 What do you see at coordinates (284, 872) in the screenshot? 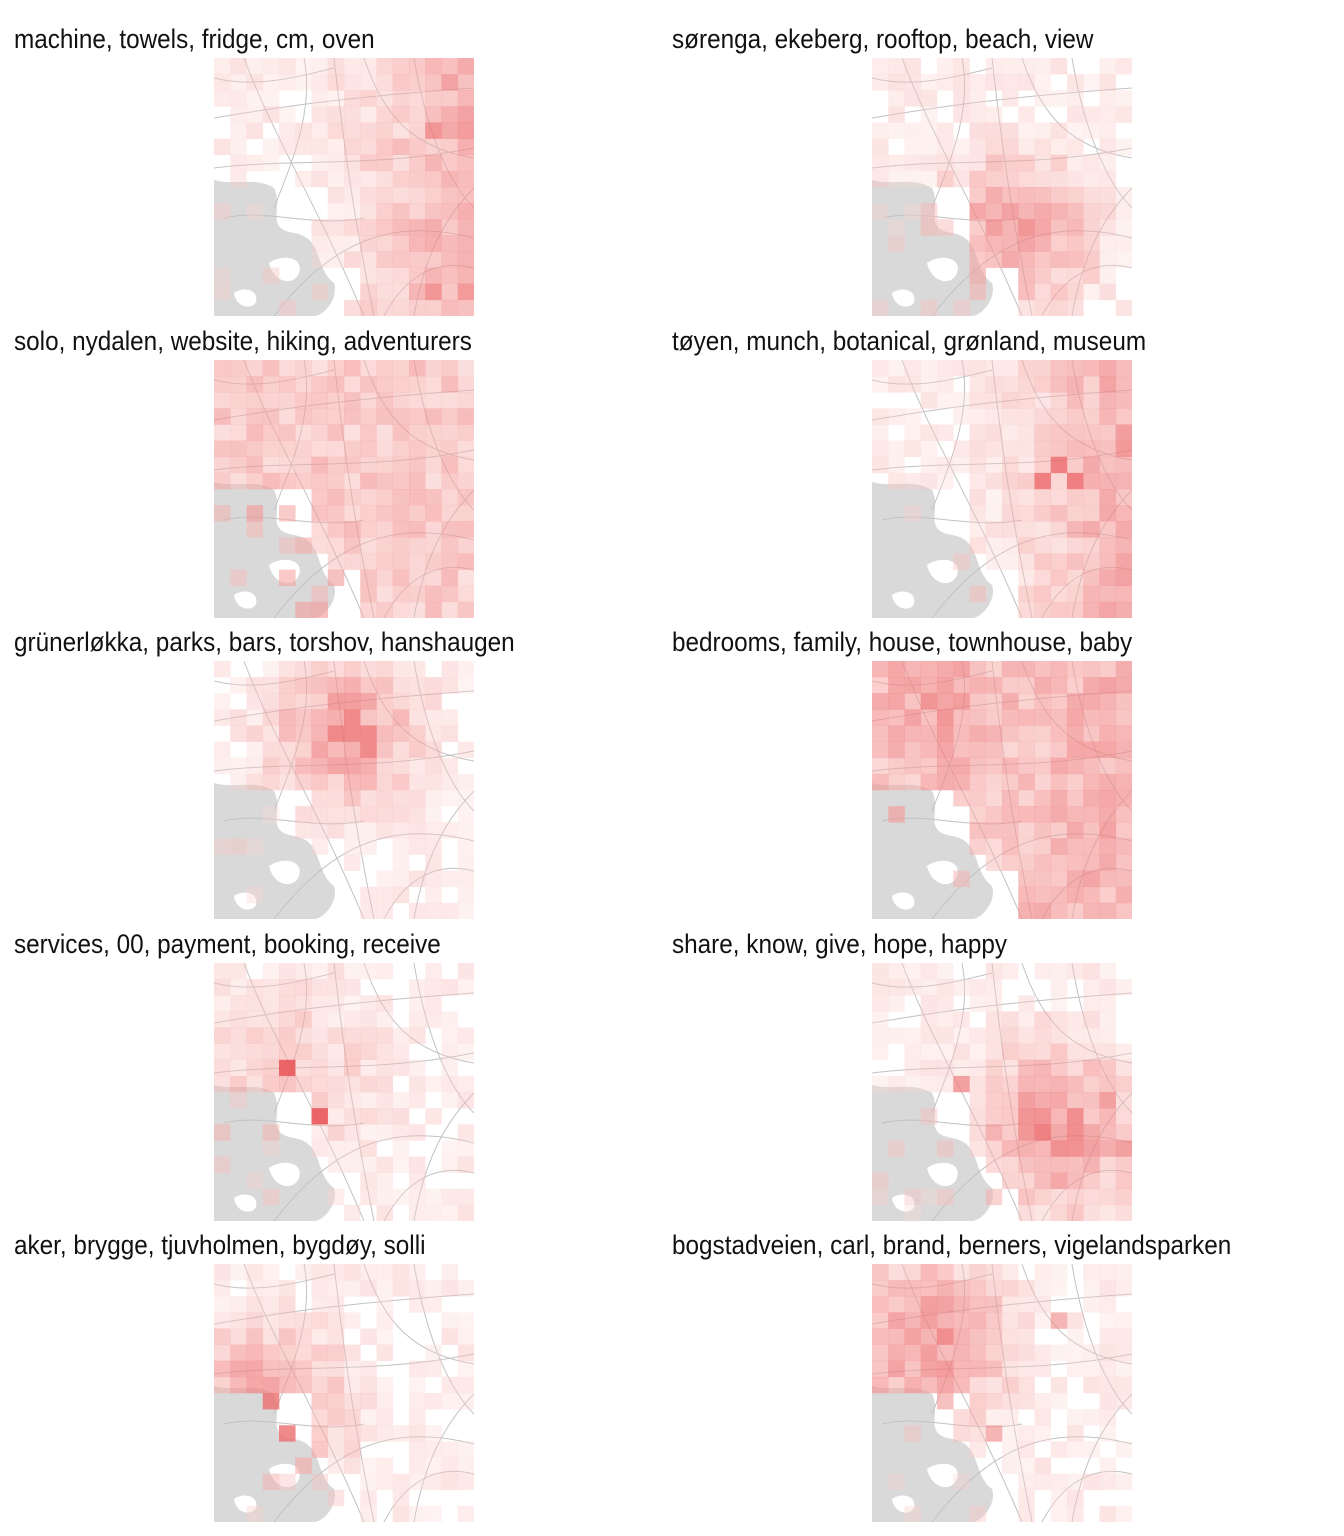
I see `island-shape` at bounding box center [284, 872].